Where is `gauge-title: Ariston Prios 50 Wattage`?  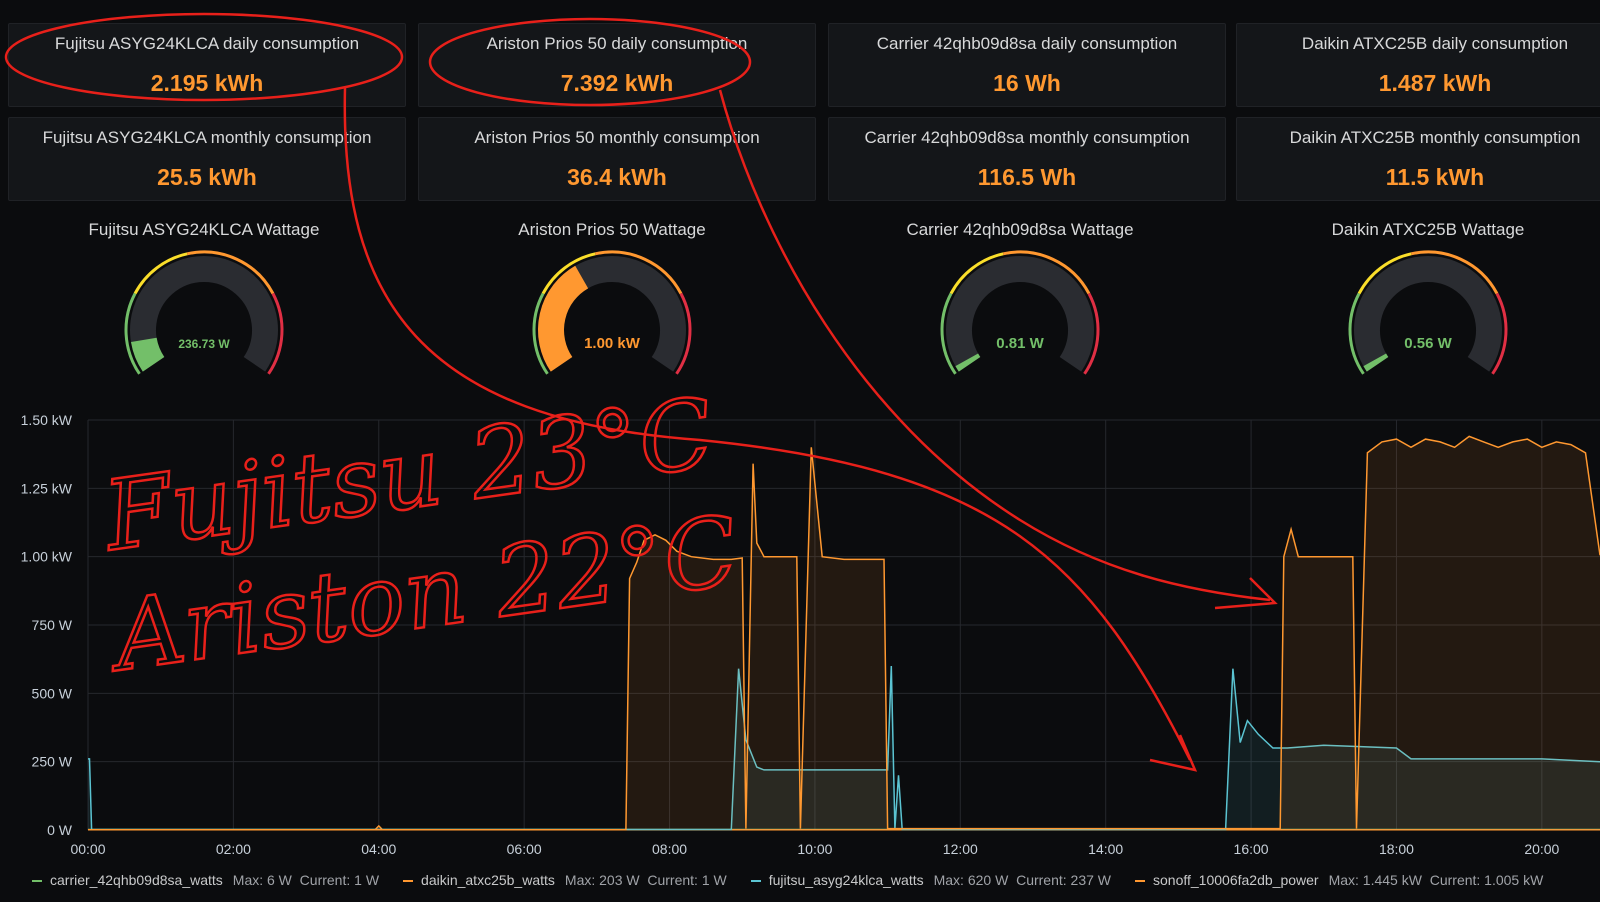
gauge-title: Ariston Prios 50 Wattage is located at coordinates (612, 229).